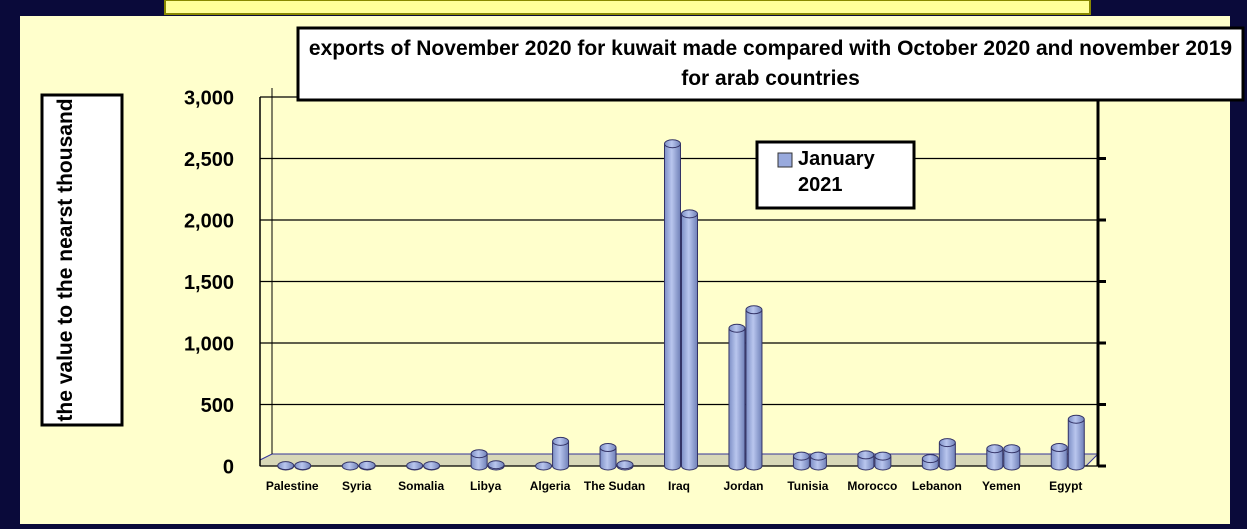  What do you see at coordinates (550, 486) in the screenshot?
I see `x-tick-label: Algeria` at bounding box center [550, 486].